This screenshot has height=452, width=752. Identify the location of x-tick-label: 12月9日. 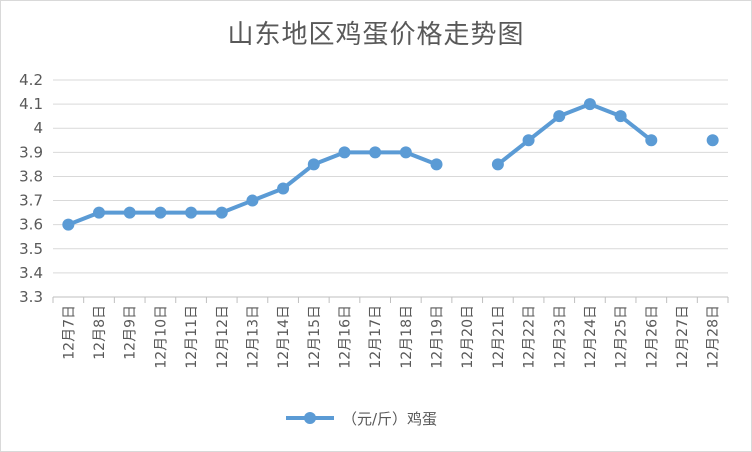
(131, 332).